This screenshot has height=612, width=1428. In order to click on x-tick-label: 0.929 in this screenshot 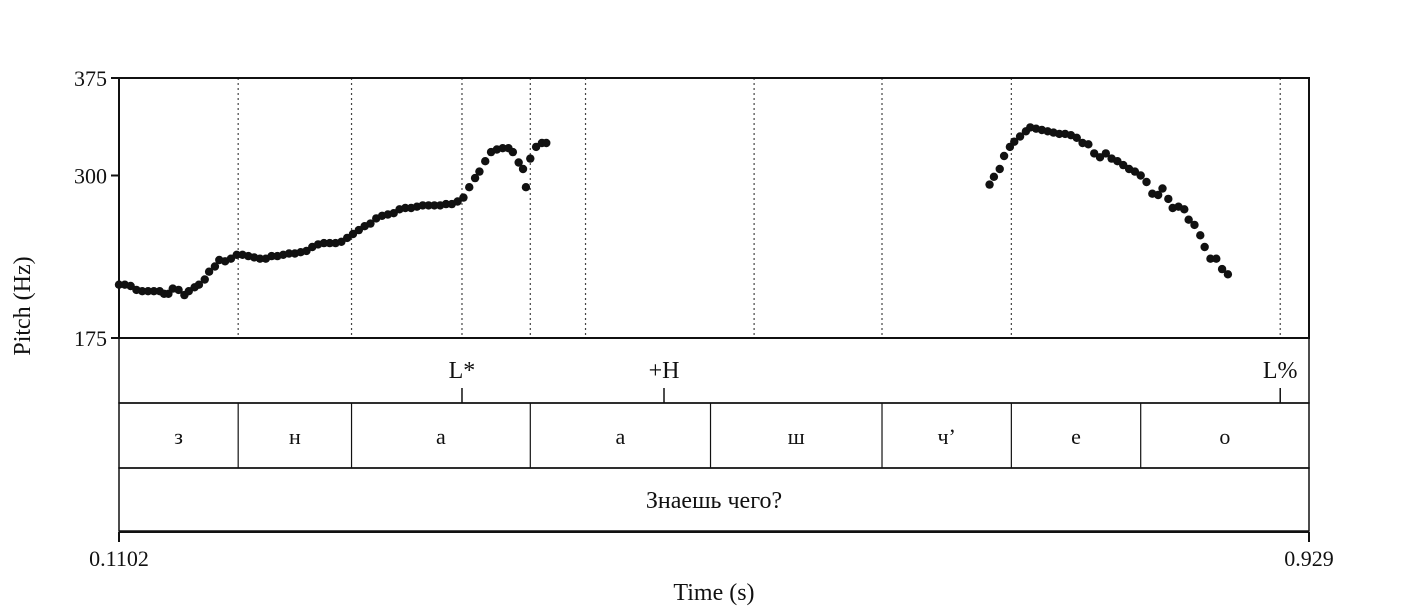, I will do `click(1309, 558)`.